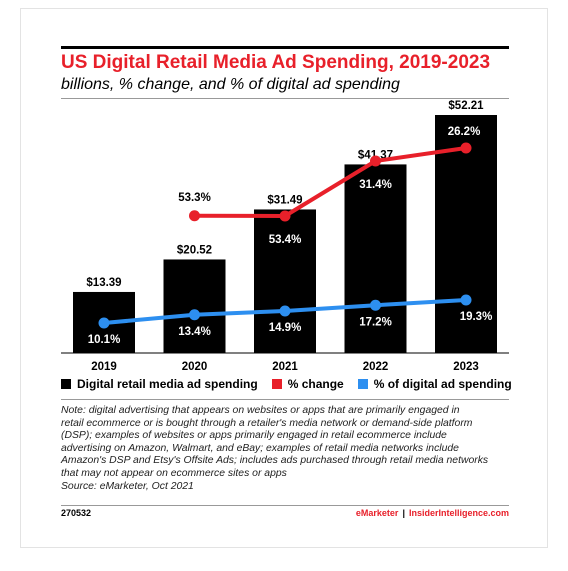 The height and width of the screenshot is (571, 568). What do you see at coordinates (76, 513) in the screenshot?
I see `chart-id: 270532` at bounding box center [76, 513].